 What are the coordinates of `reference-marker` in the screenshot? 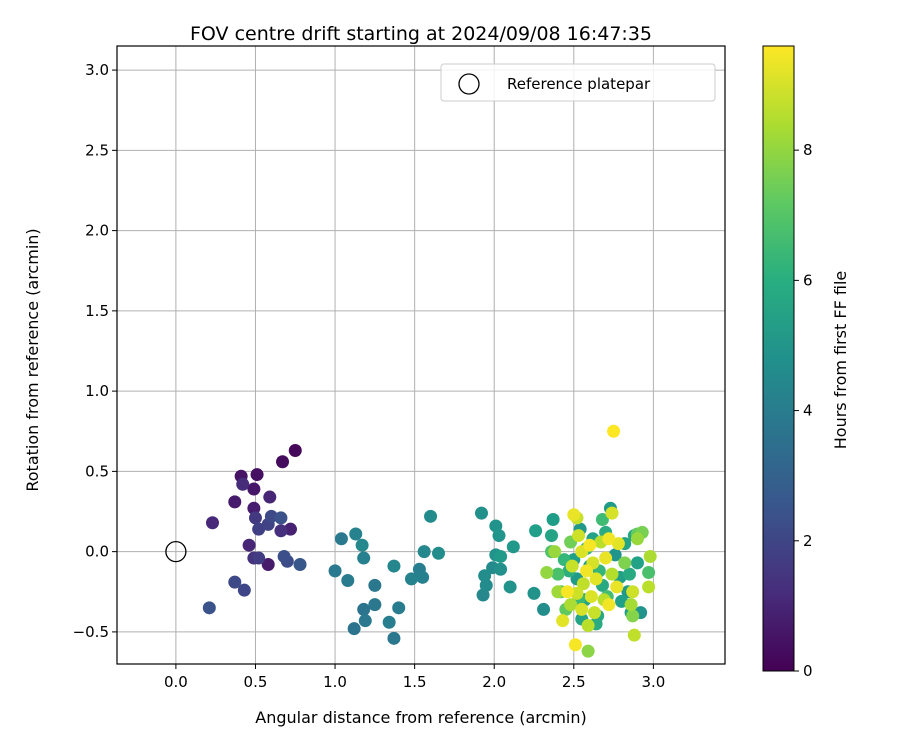 It's located at (176, 551).